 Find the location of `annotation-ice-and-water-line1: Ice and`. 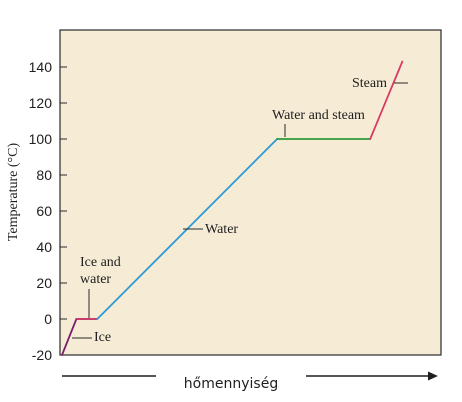

annotation-ice-and-water-line1: Ice and is located at coordinates (100, 262).